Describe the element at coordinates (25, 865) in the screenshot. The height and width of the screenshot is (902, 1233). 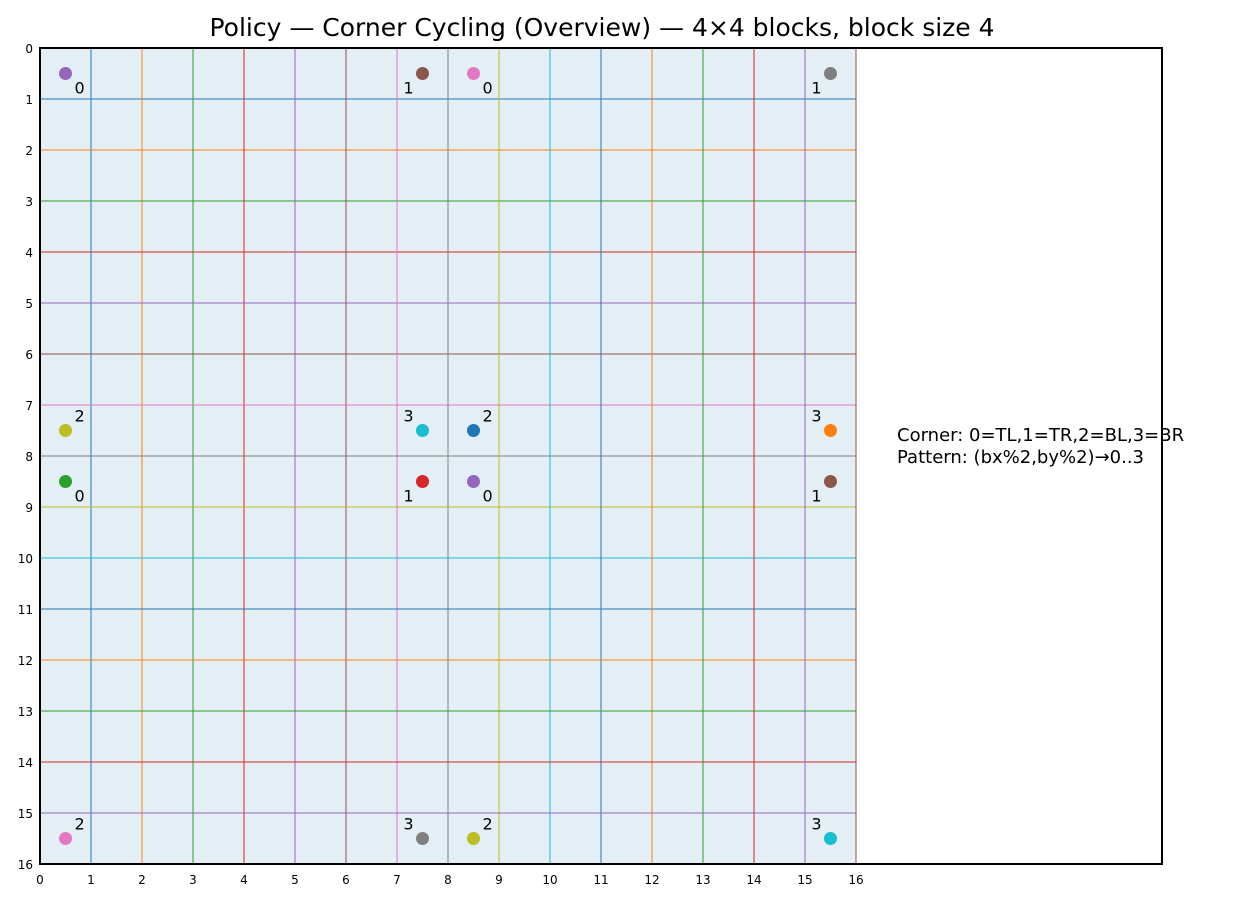
I see `y-tick-label: 16` at that location.